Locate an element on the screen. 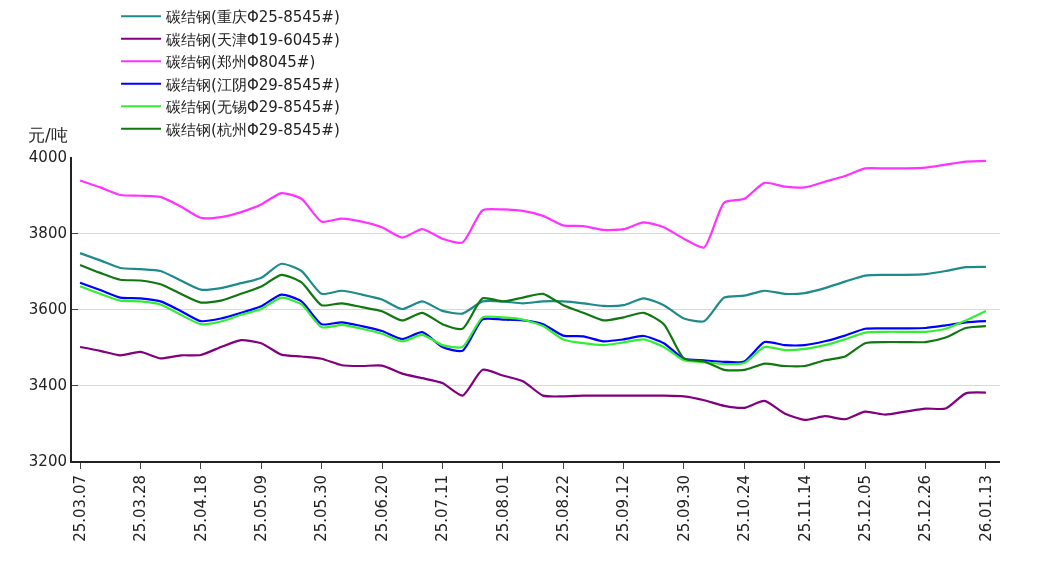 This screenshot has height=573, width=1038. x-tick-label: 25.11.14 is located at coordinates (804, 508).